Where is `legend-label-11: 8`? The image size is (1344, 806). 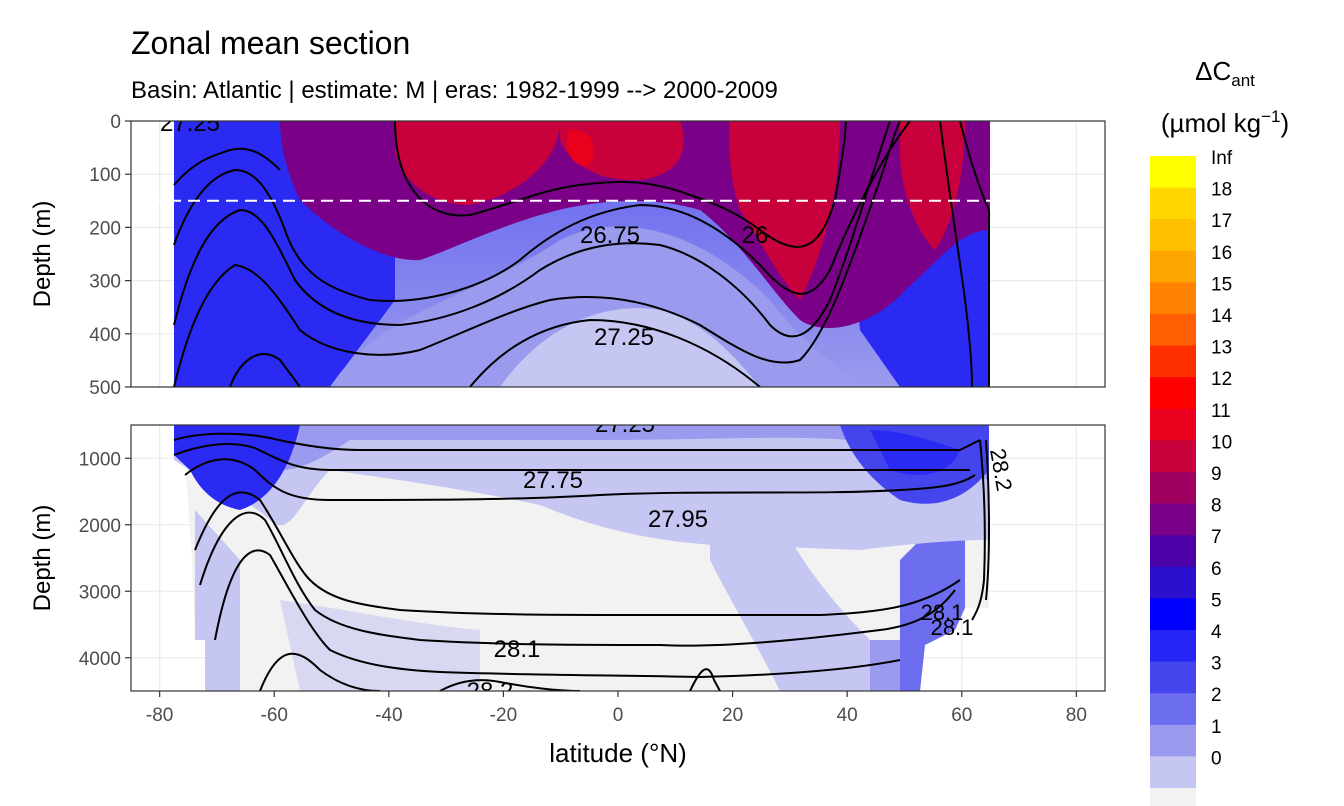 legend-label-11: 8 is located at coordinates (1216, 506).